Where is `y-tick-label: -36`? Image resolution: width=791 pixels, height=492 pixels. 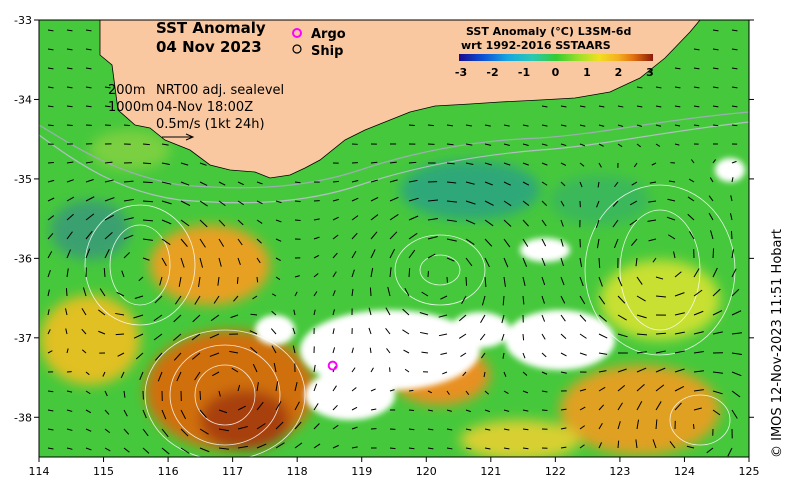
y-tick-label: -36 is located at coordinates (23, 258).